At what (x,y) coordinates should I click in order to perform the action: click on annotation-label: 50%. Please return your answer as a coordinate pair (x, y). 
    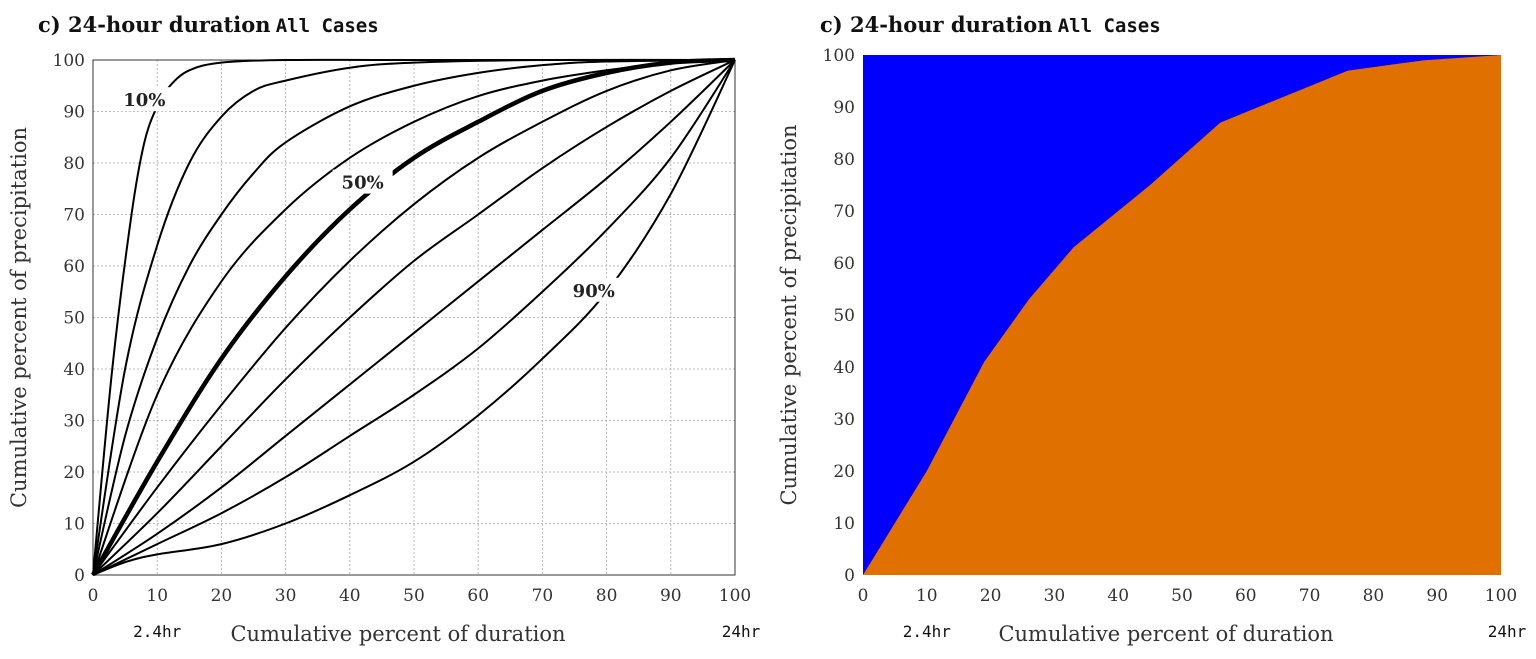
    Looking at the image, I should click on (363, 183).